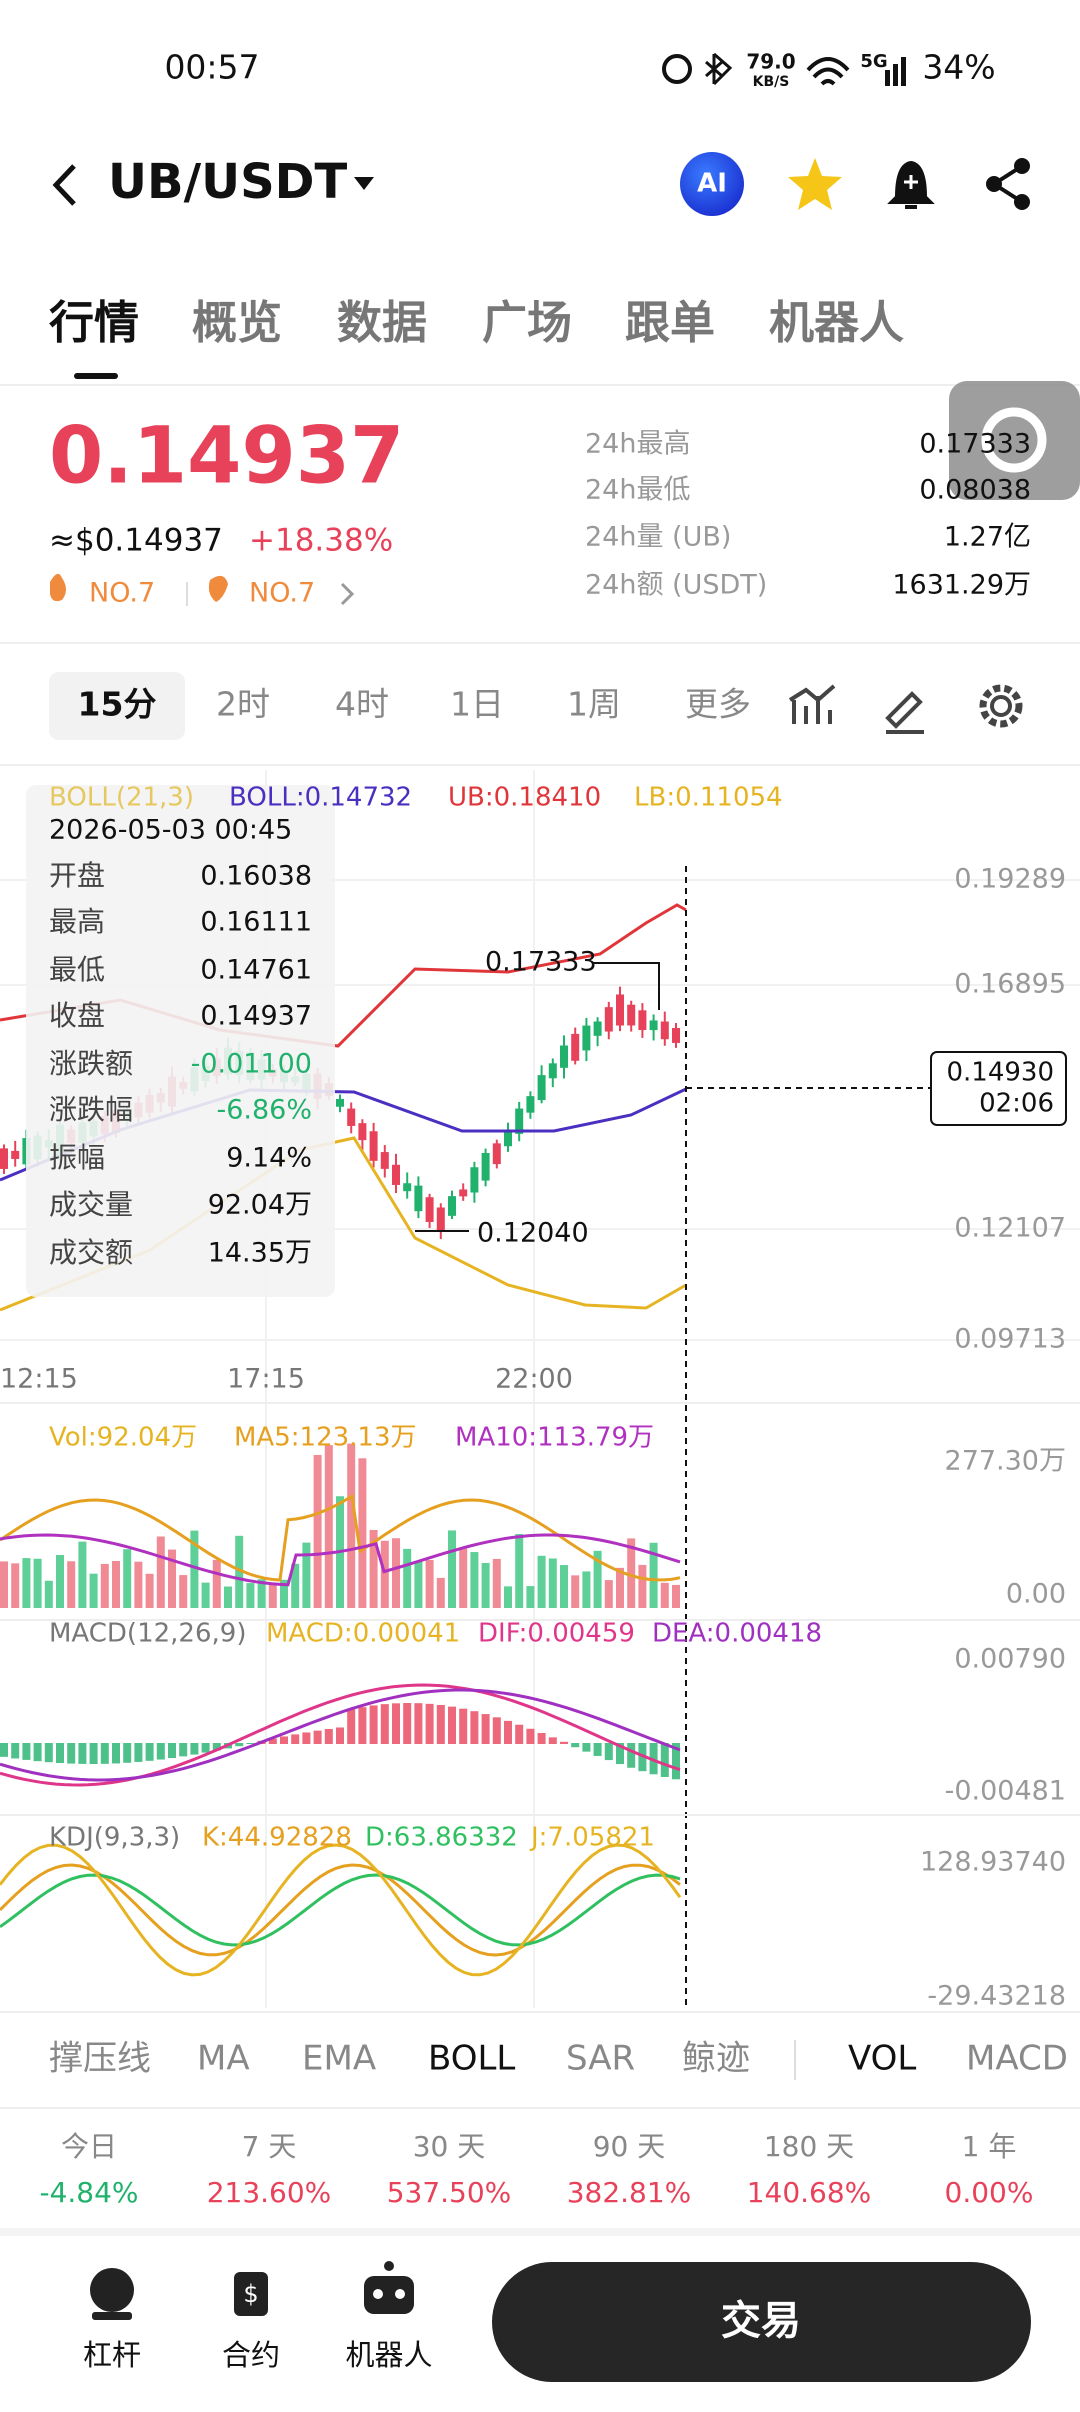 Image resolution: width=1080 pixels, height=2412 pixels. Describe the element at coordinates (1010, 879) in the screenshot. I see `price-axis-label: 0.19289` at that location.